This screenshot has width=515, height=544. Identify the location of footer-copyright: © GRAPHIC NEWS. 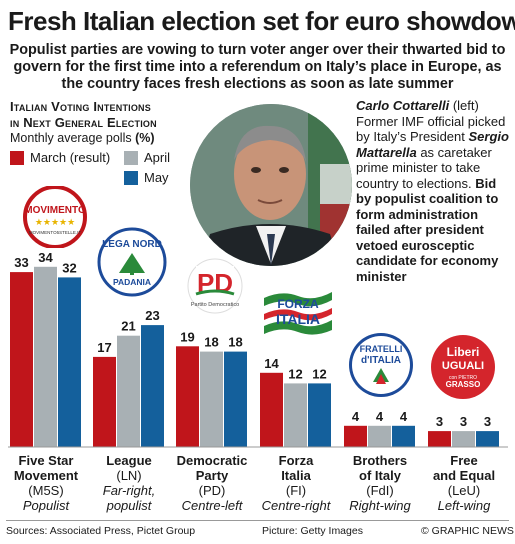
(467, 531).